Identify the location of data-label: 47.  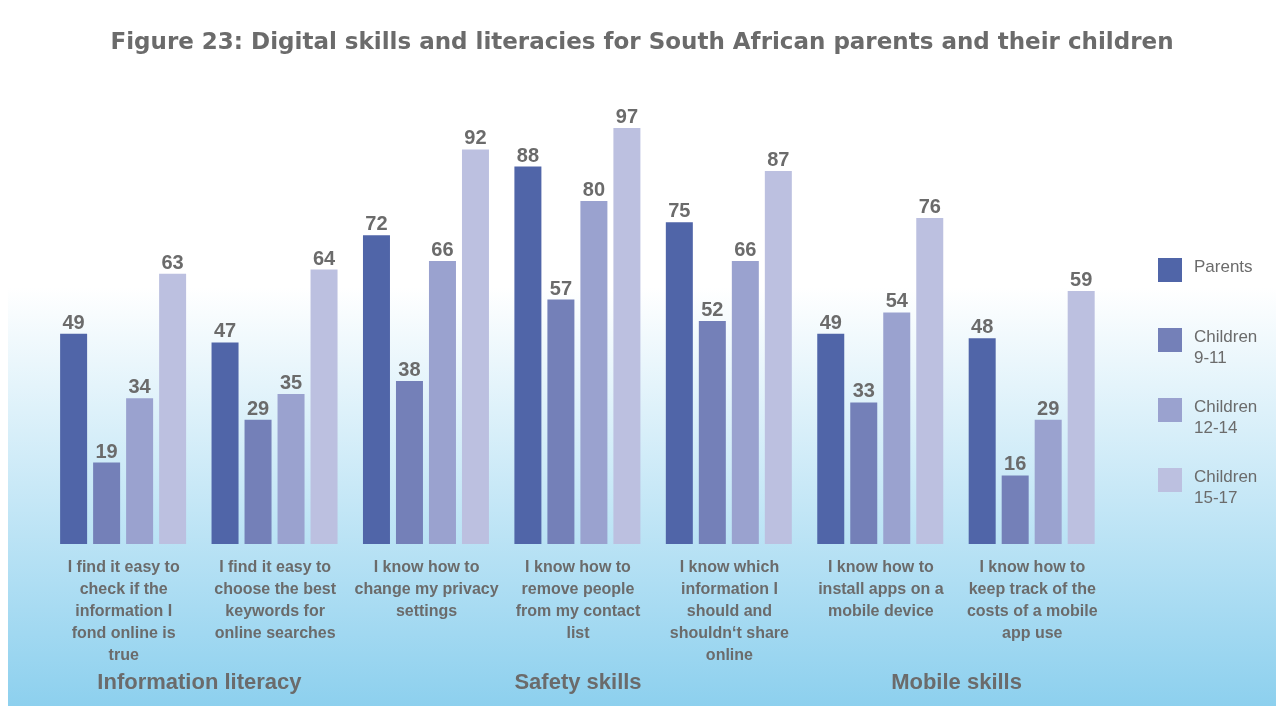
(225, 330).